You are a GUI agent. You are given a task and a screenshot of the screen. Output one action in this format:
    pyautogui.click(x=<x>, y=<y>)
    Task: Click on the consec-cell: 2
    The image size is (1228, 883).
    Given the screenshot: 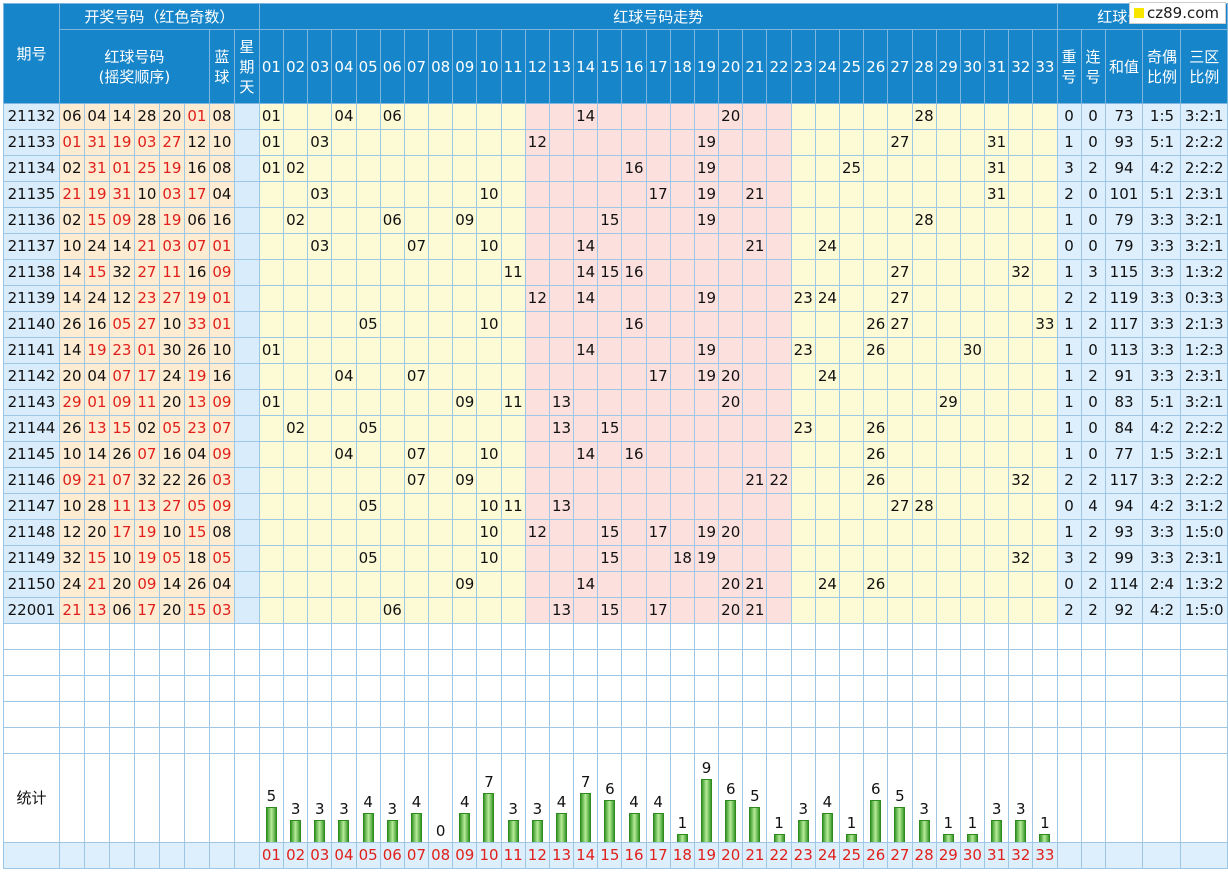 What is the action you would take?
    pyautogui.click(x=1093, y=376)
    